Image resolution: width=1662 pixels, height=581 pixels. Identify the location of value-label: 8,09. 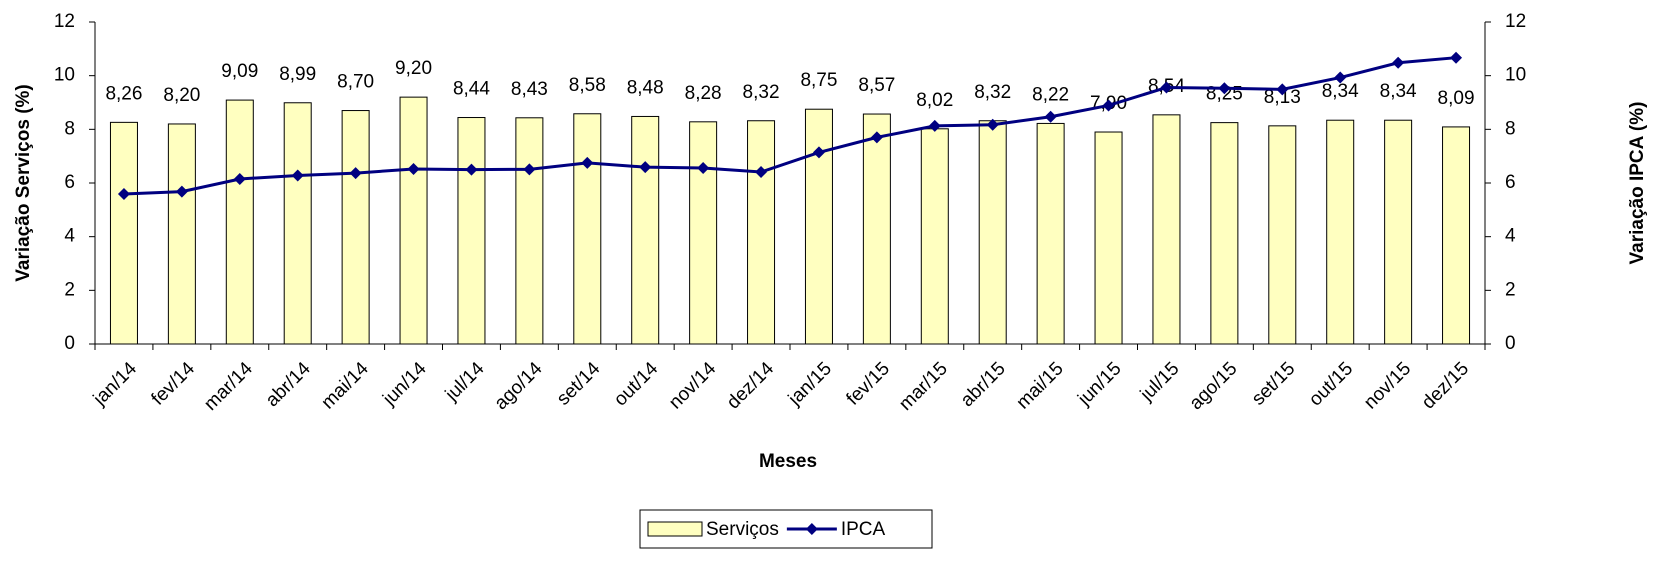
(1456, 98).